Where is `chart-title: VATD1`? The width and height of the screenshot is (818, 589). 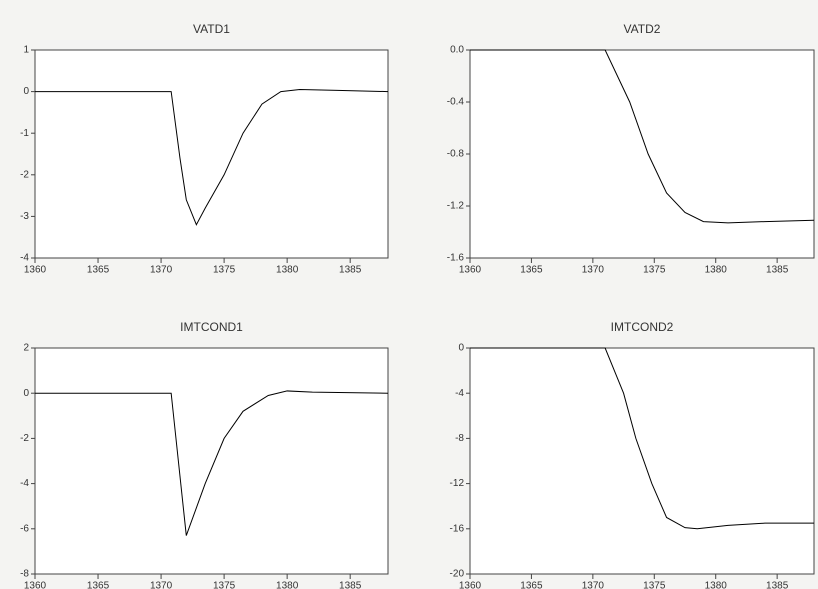
chart-title: VATD1 is located at coordinates (211, 29).